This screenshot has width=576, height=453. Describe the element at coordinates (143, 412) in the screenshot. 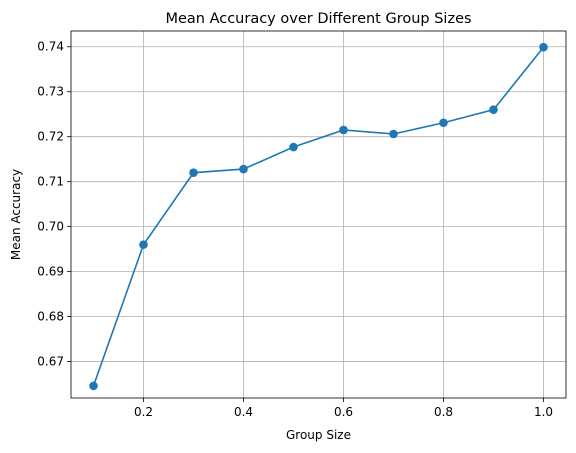

I see `x-tick-label: 0.2` at that location.